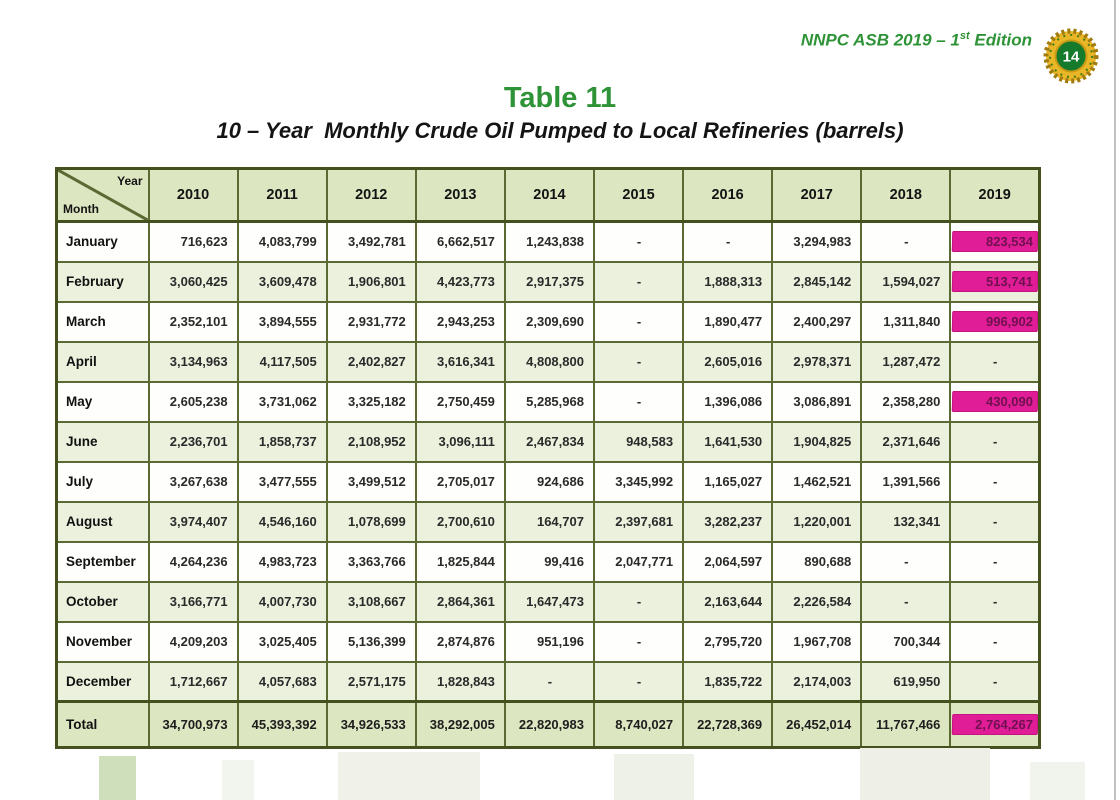 The height and width of the screenshot is (800, 1120). Describe the element at coordinates (817, 724) in the screenshot. I see `table-cell: 26,452,014` at that location.